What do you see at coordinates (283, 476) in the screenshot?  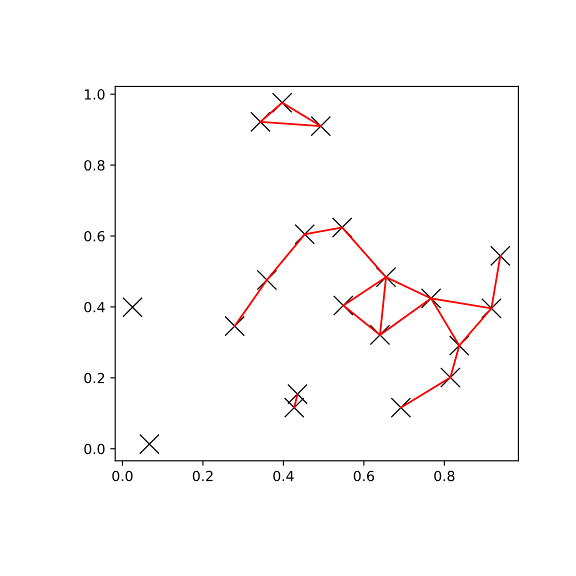 I see `x-tick-label: 0.4` at bounding box center [283, 476].